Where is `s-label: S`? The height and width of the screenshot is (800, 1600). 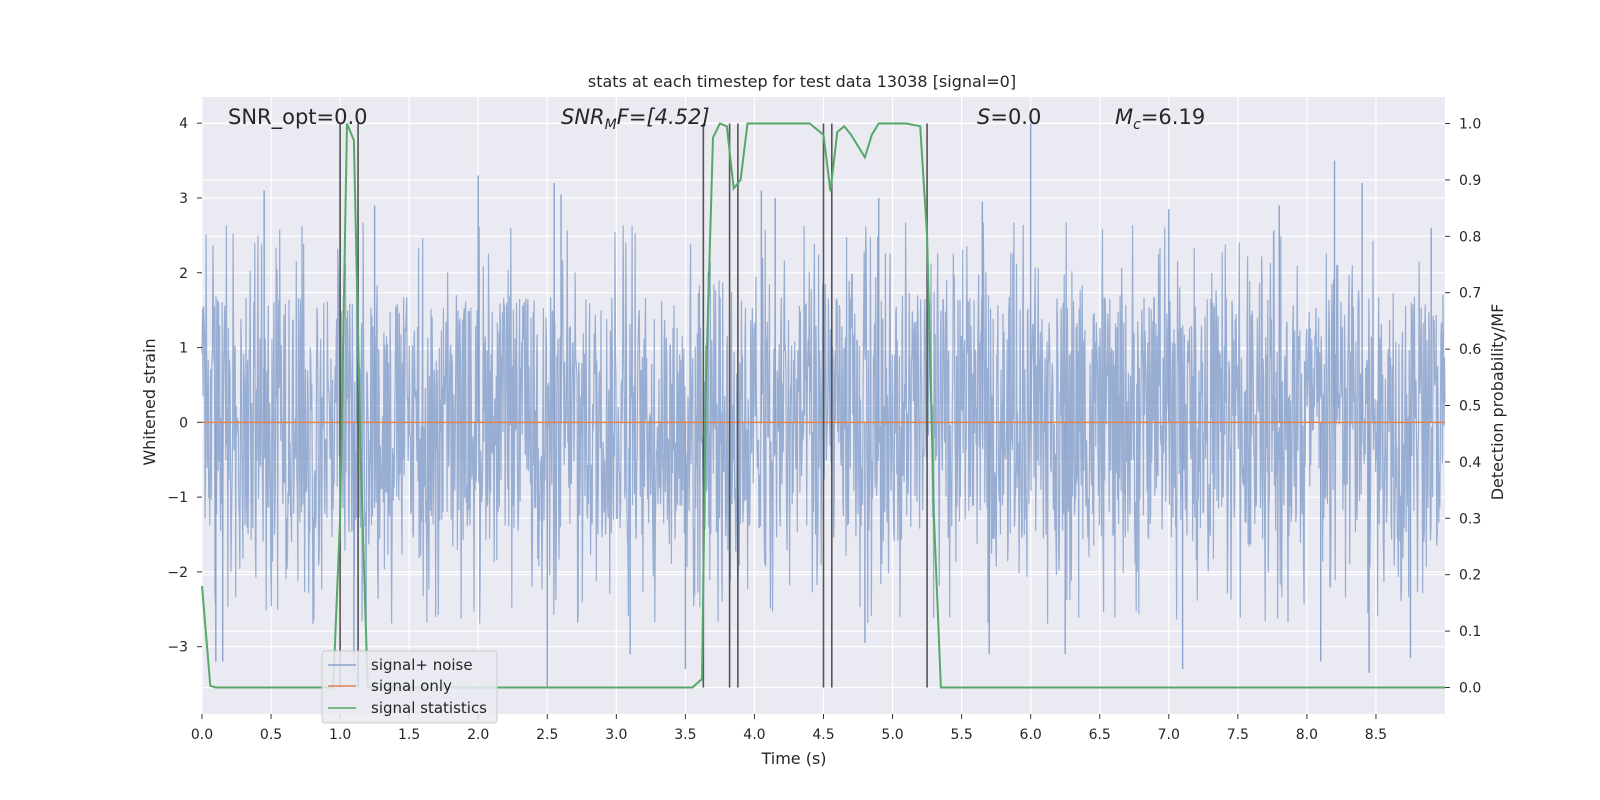 s-label: S is located at coordinates (983, 117).